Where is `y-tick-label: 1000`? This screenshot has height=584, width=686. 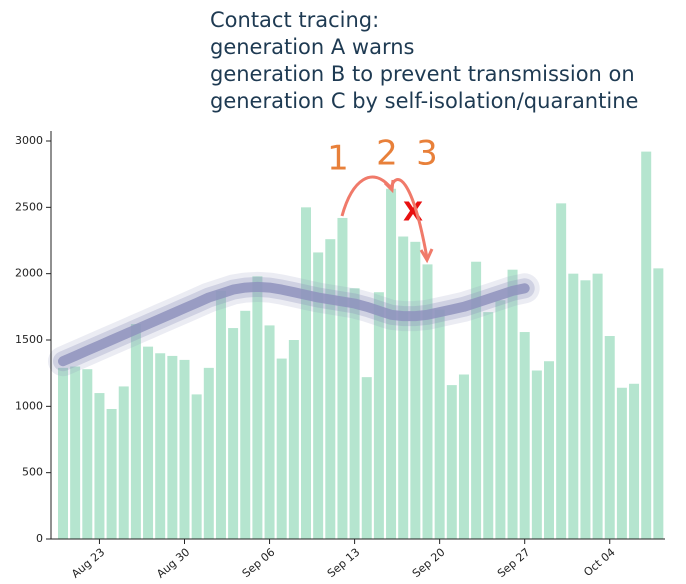 y-tick-label: 1000 is located at coordinates (29, 405).